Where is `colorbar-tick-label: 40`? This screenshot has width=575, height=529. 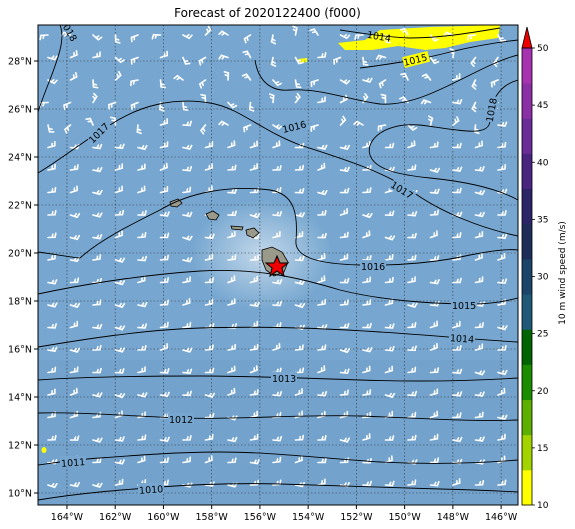 colorbar-tick-label: 40 is located at coordinates (543, 163).